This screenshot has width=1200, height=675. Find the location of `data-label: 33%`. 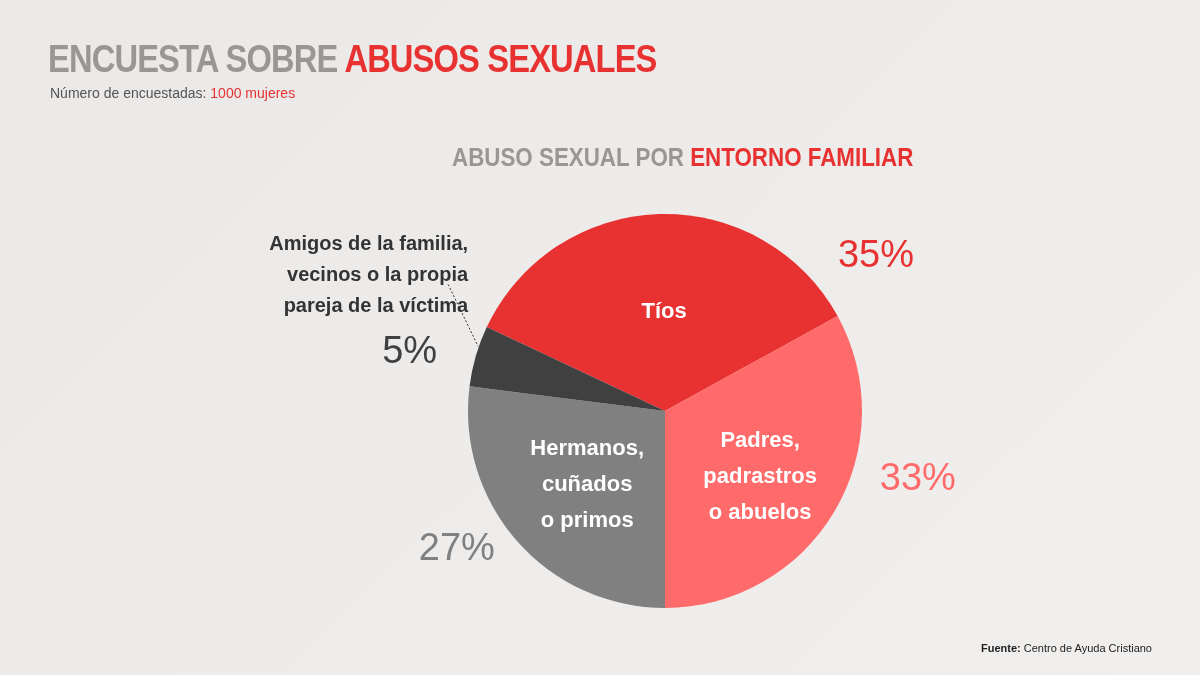

data-label: 33% is located at coordinates (917, 477).